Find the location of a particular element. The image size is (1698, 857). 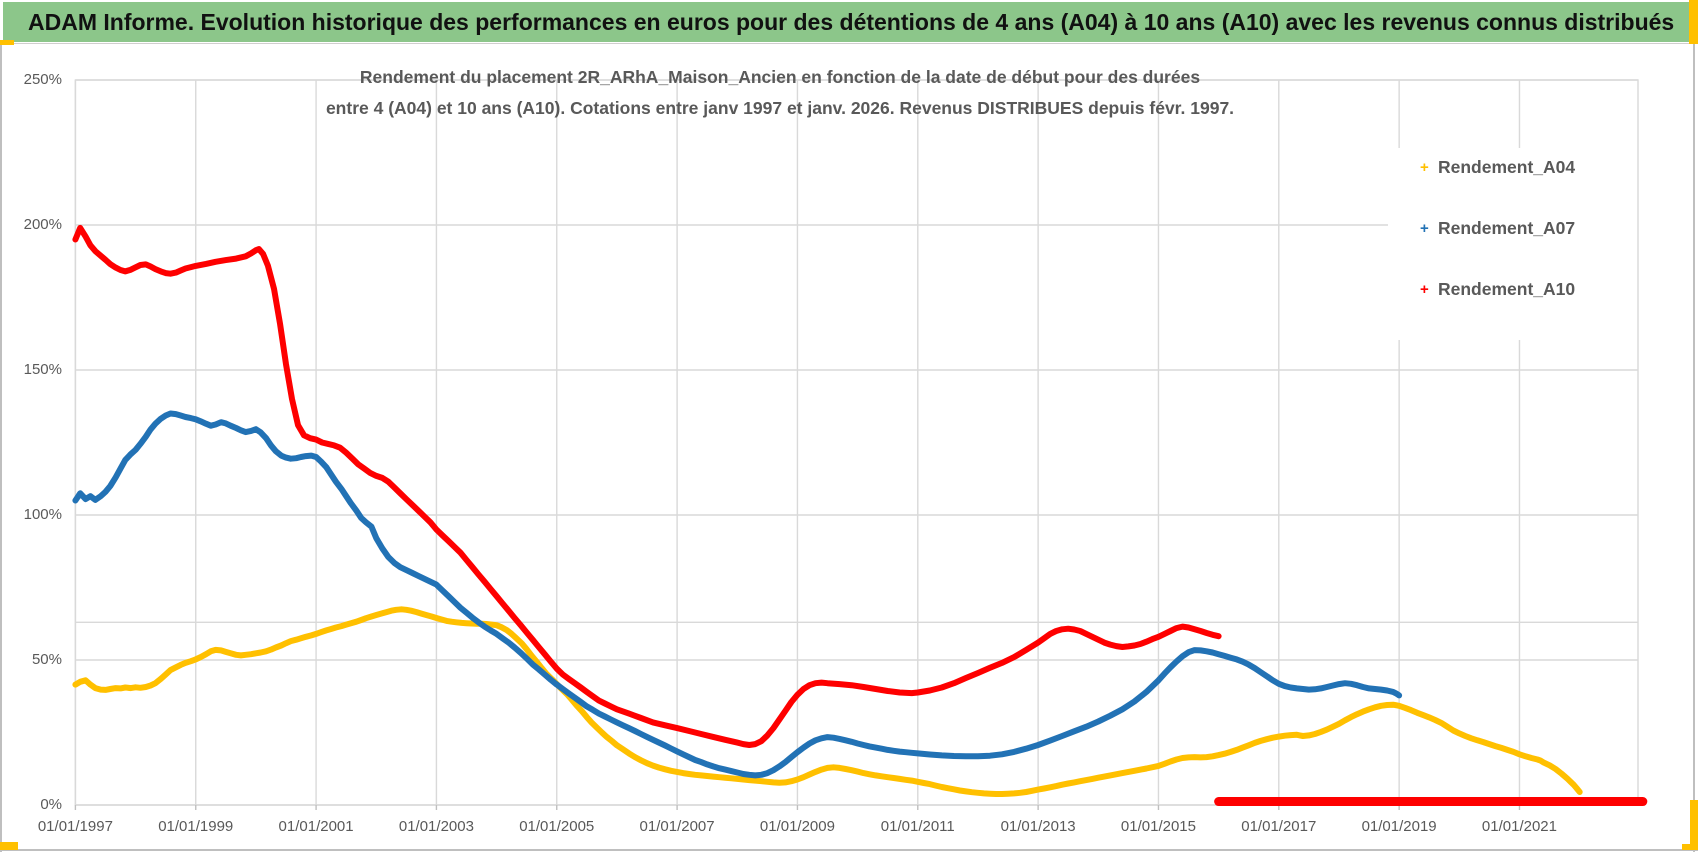

legend-label-a10: Rendement_A10 is located at coordinates (1507, 288).